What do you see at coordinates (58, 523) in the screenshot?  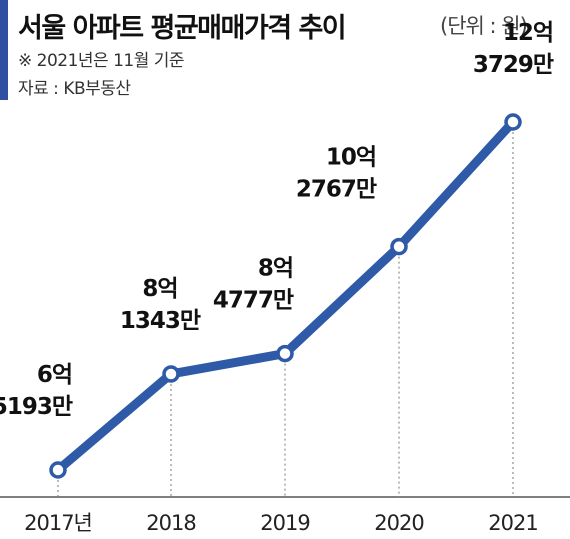 I see `x-tick-label-0: 2017년` at bounding box center [58, 523].